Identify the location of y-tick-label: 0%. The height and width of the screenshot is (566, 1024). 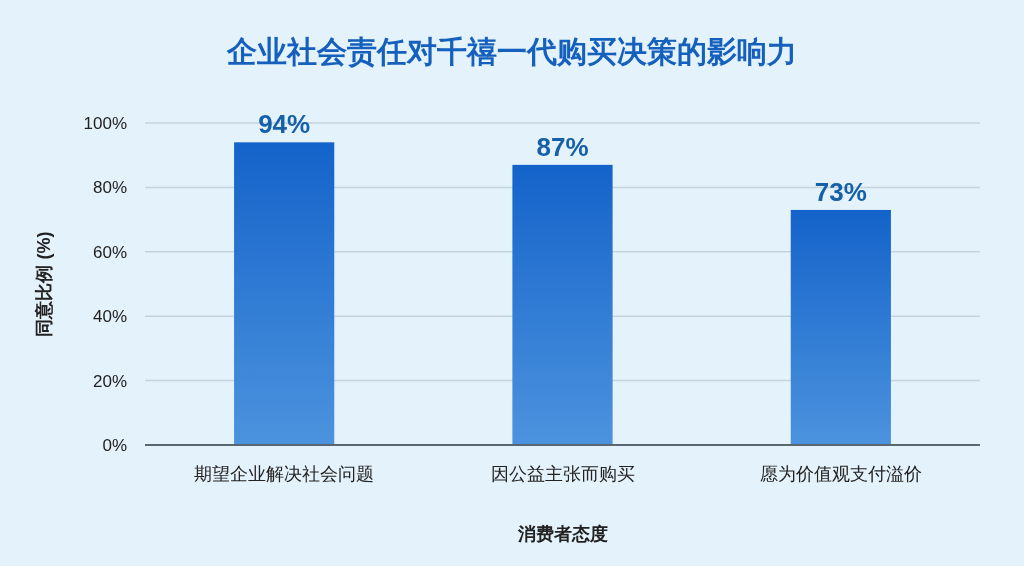
(114, 445).